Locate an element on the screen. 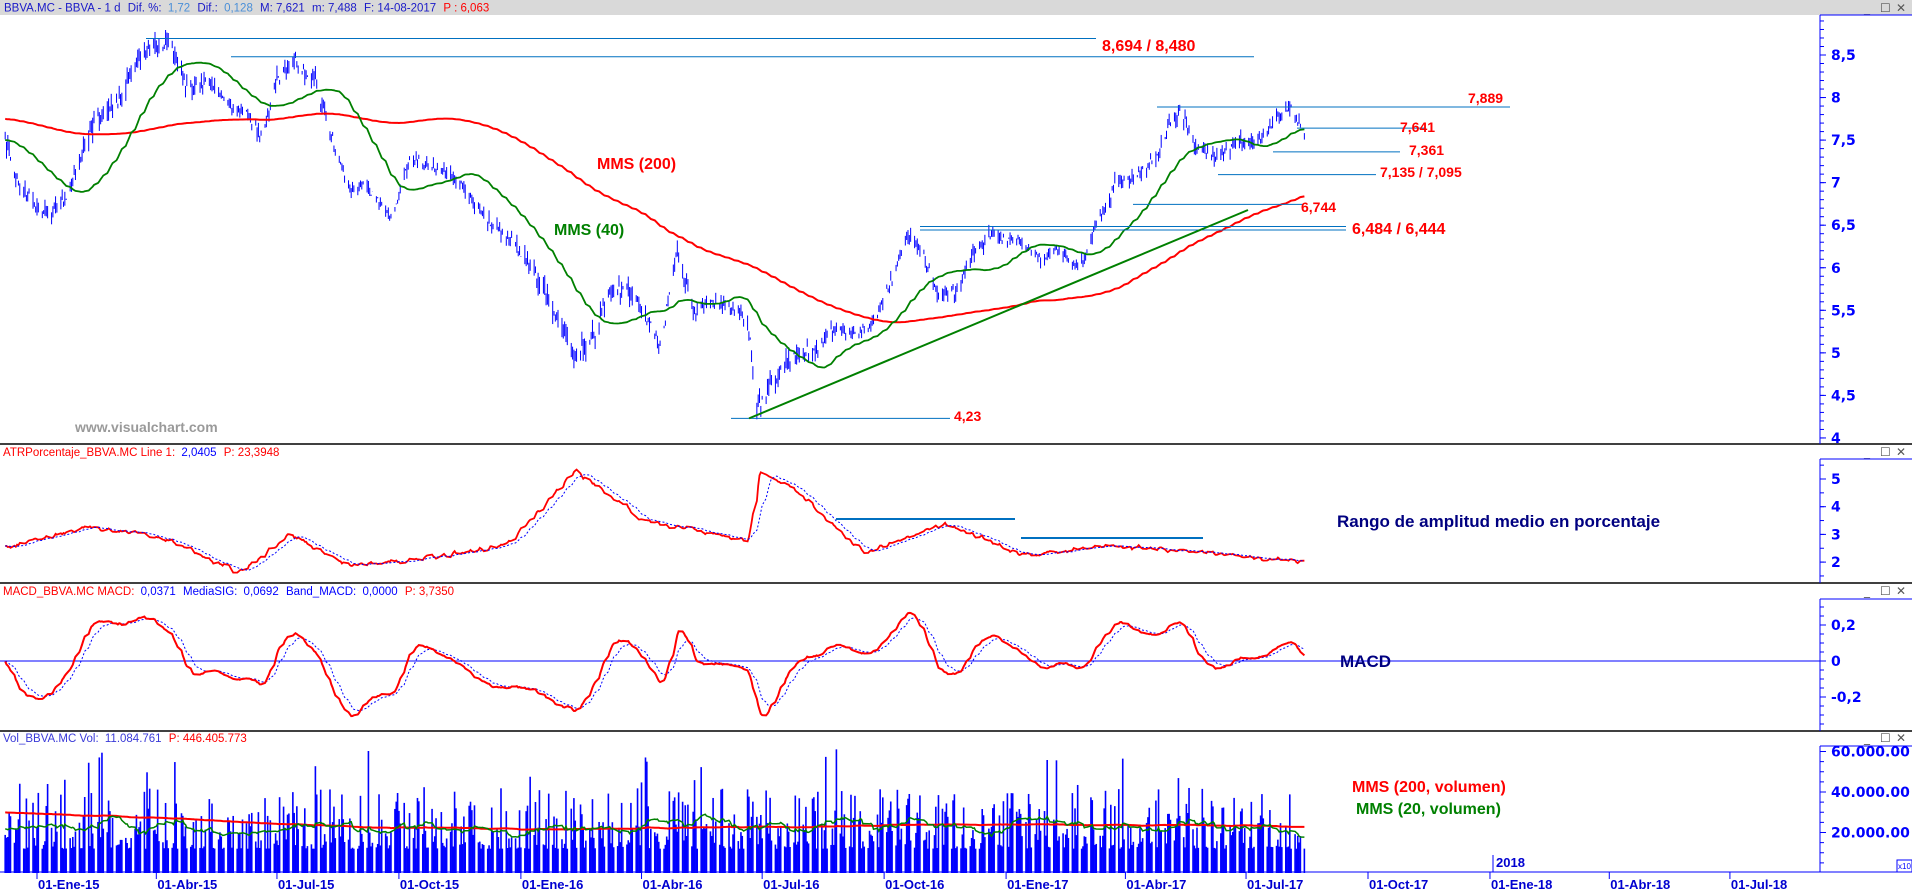 The image size is (1912, 892). level-label-6744: 6,744 is located at coordinates (1318, 207).